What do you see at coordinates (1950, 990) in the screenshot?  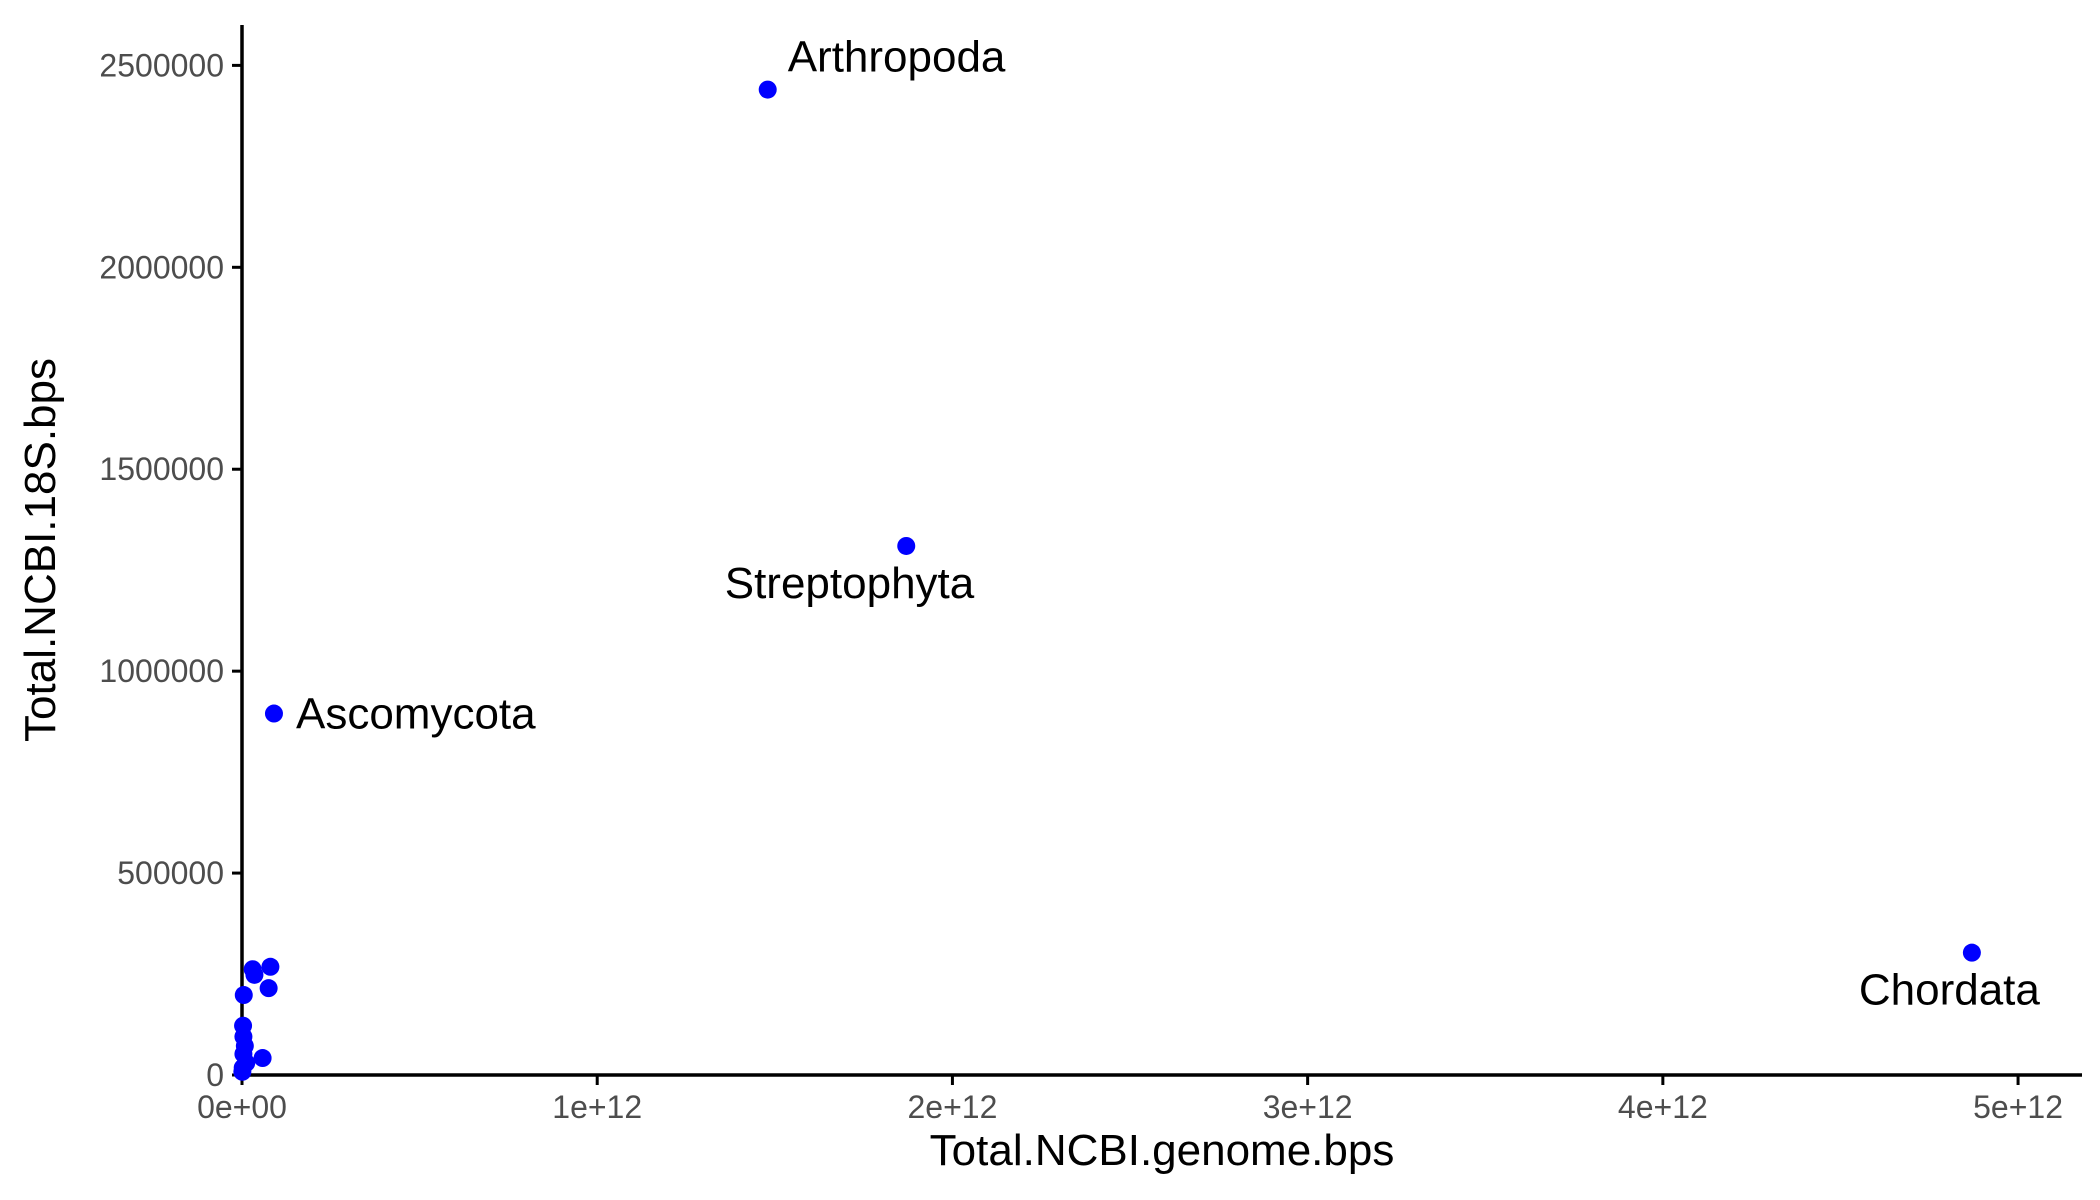 I see `point-label: Chordata` at bounding box center [1950, 990].